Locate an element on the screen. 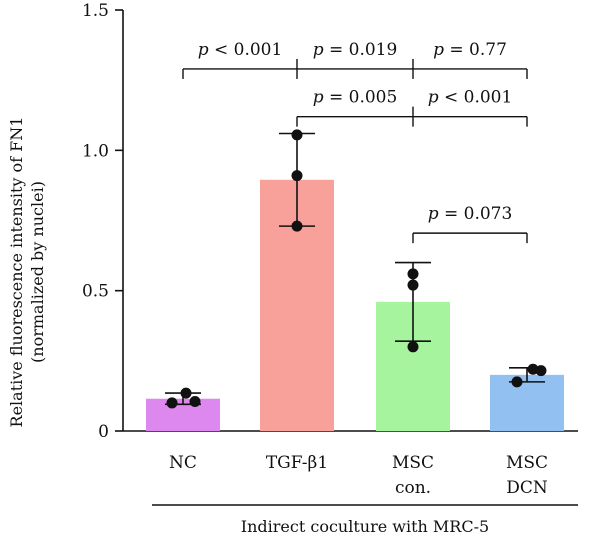 This screenshot has height=542, width=600. group-annotation: Indirect coculture with MRC-5 is located at coordinates (365, 520).